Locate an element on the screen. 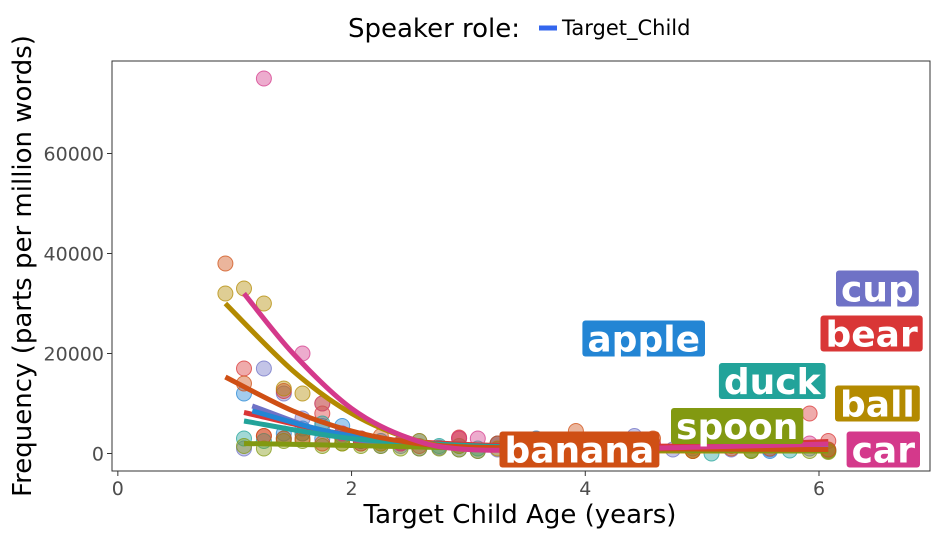  y-tick-label-1: 20000 is located at coordinates (74, 355).